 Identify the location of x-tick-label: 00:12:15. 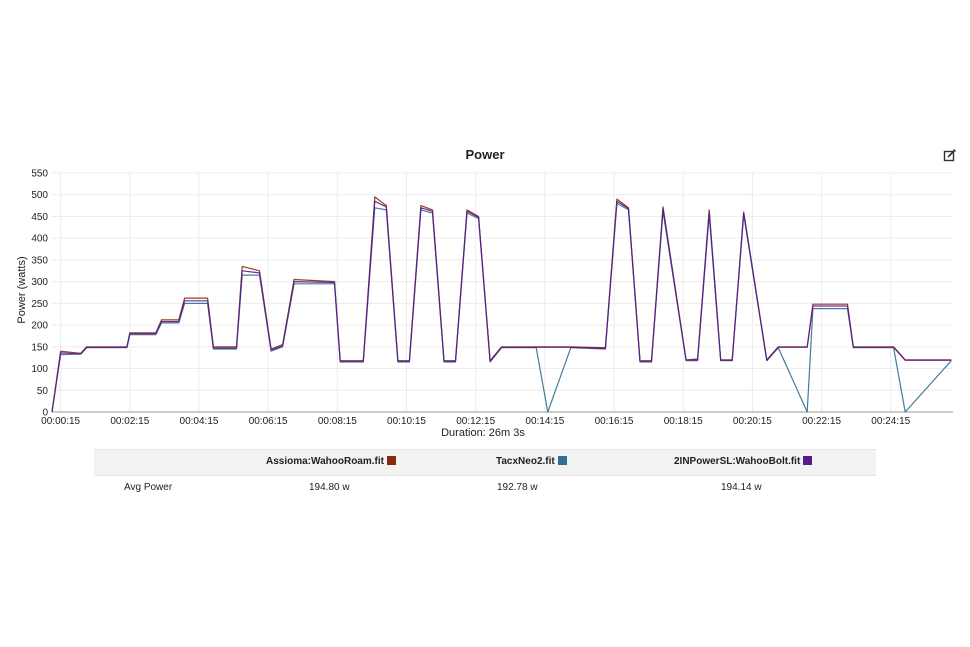
(475, 421).